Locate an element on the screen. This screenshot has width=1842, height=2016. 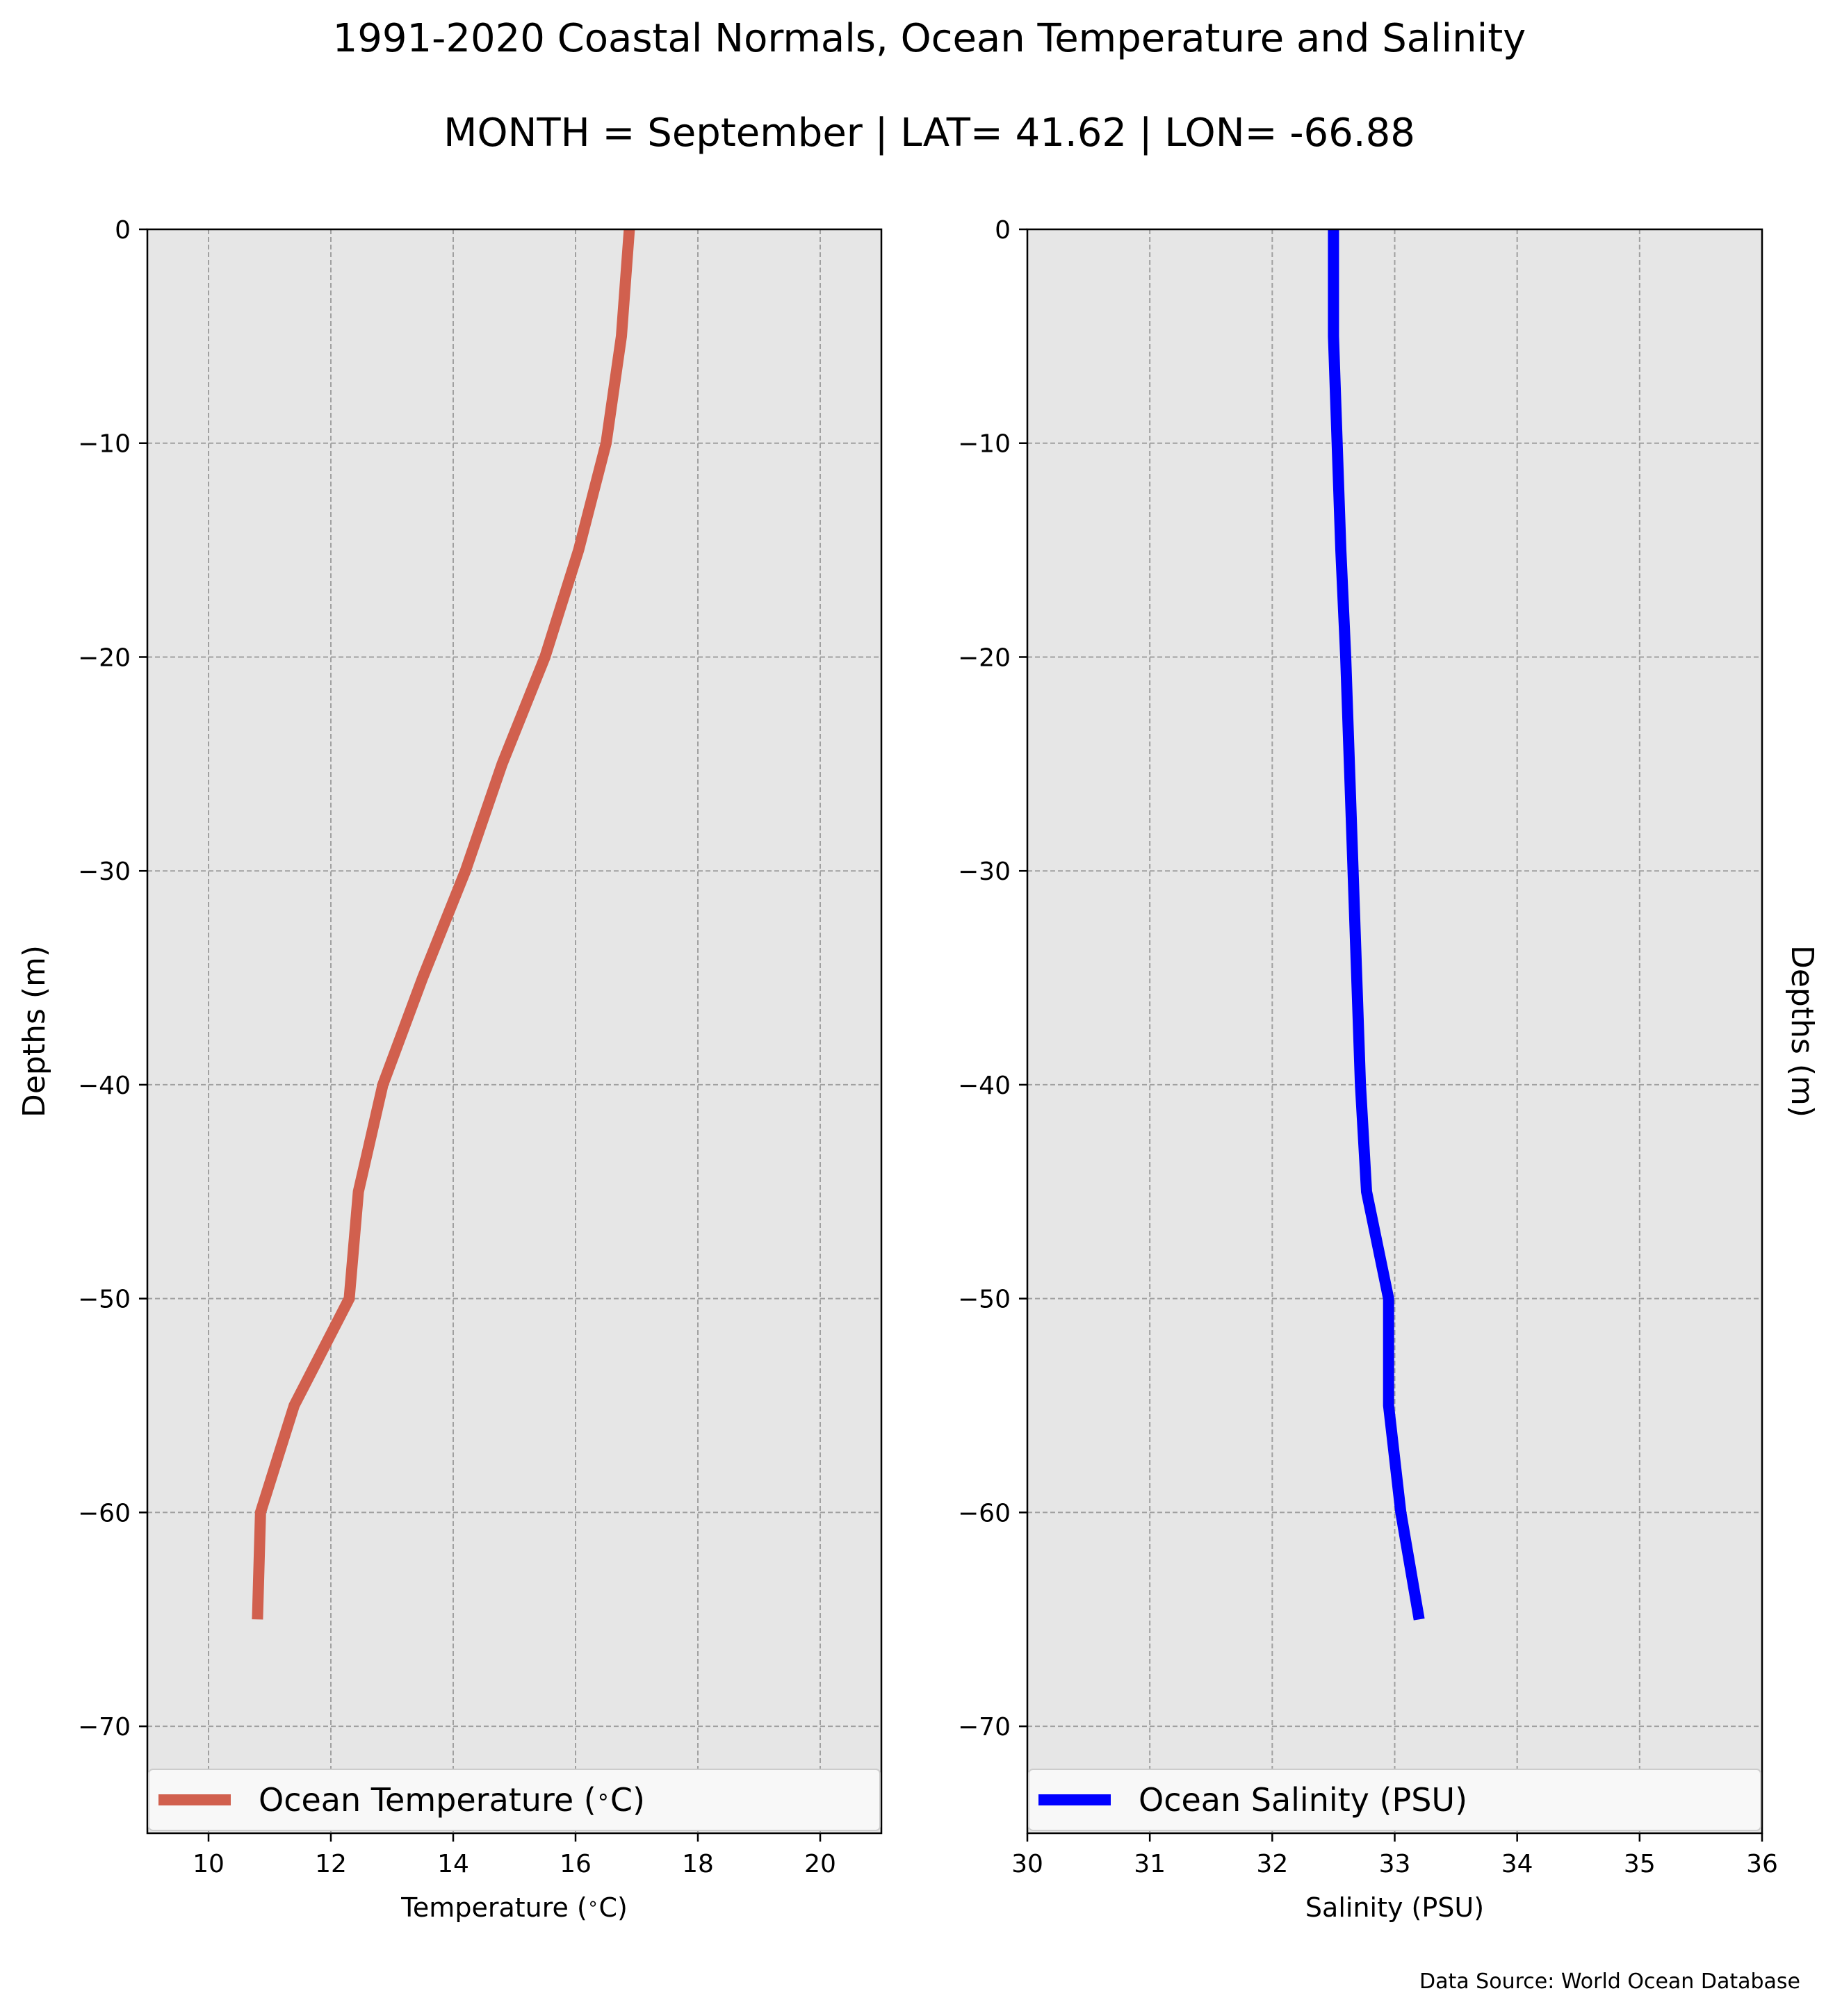
x-tick-label: 20 is located at coordinates (820, 1864).